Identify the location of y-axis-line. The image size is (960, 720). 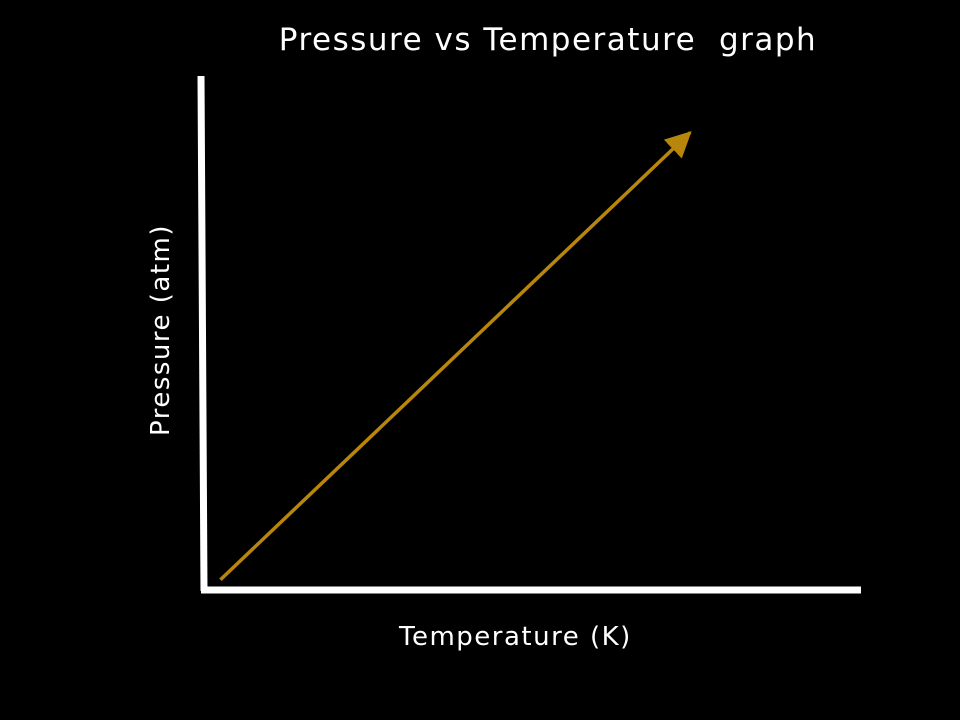
(202, 333).